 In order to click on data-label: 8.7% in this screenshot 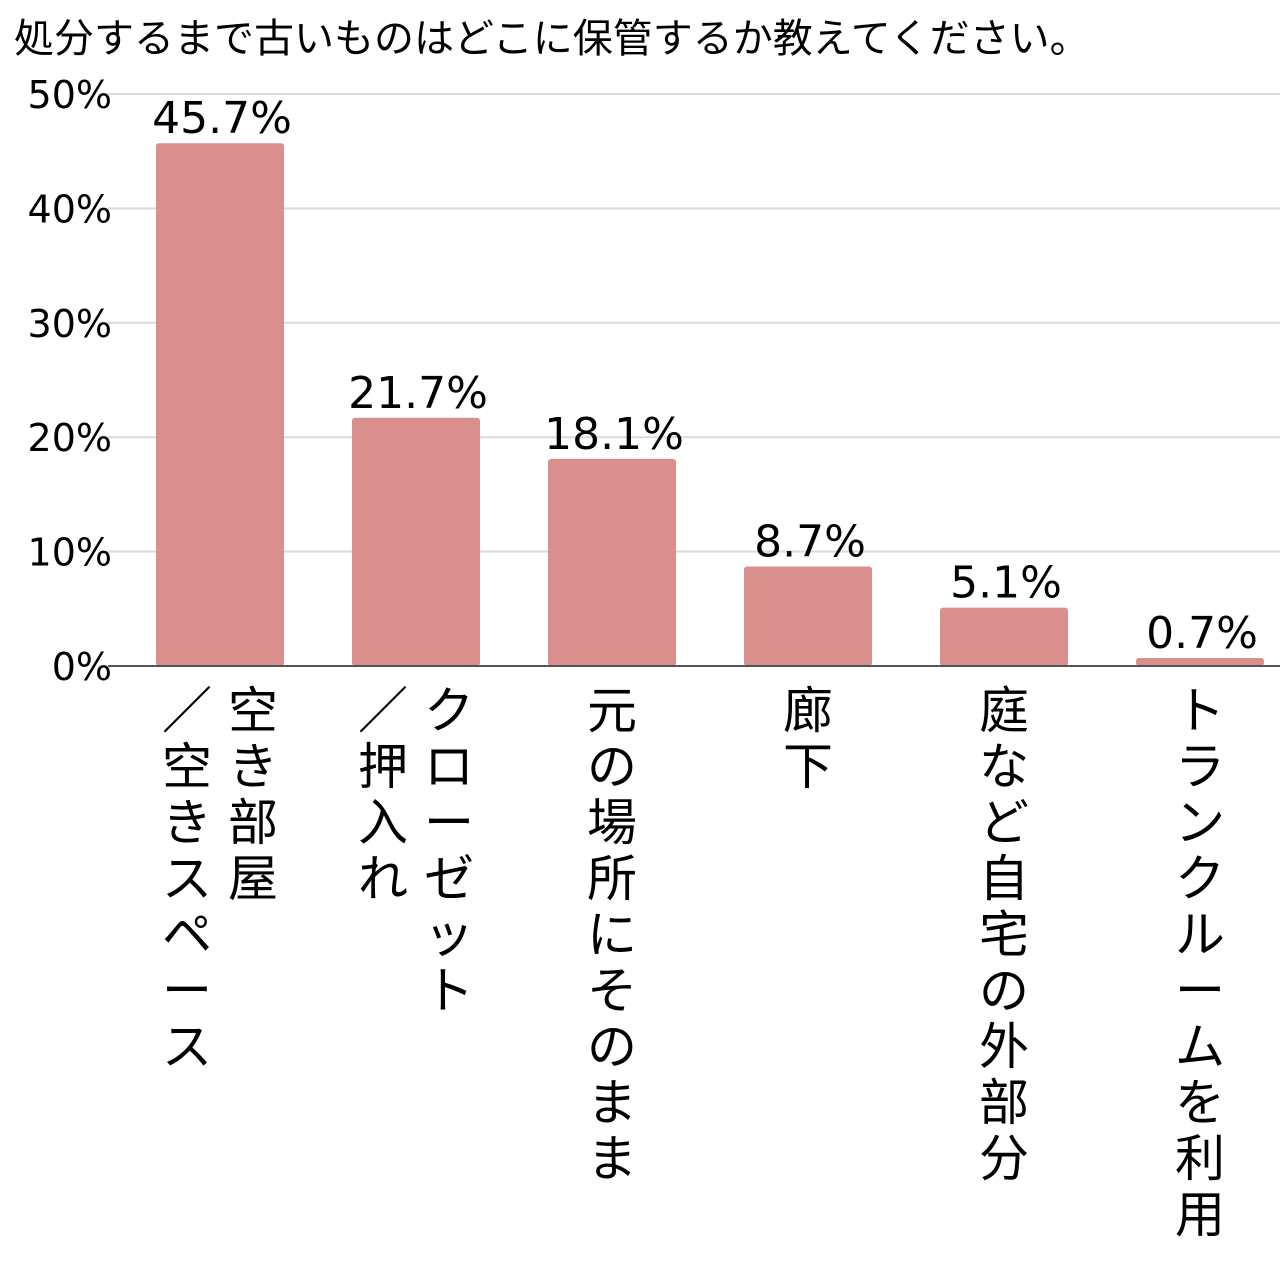, I will do `click(810, 541)`.